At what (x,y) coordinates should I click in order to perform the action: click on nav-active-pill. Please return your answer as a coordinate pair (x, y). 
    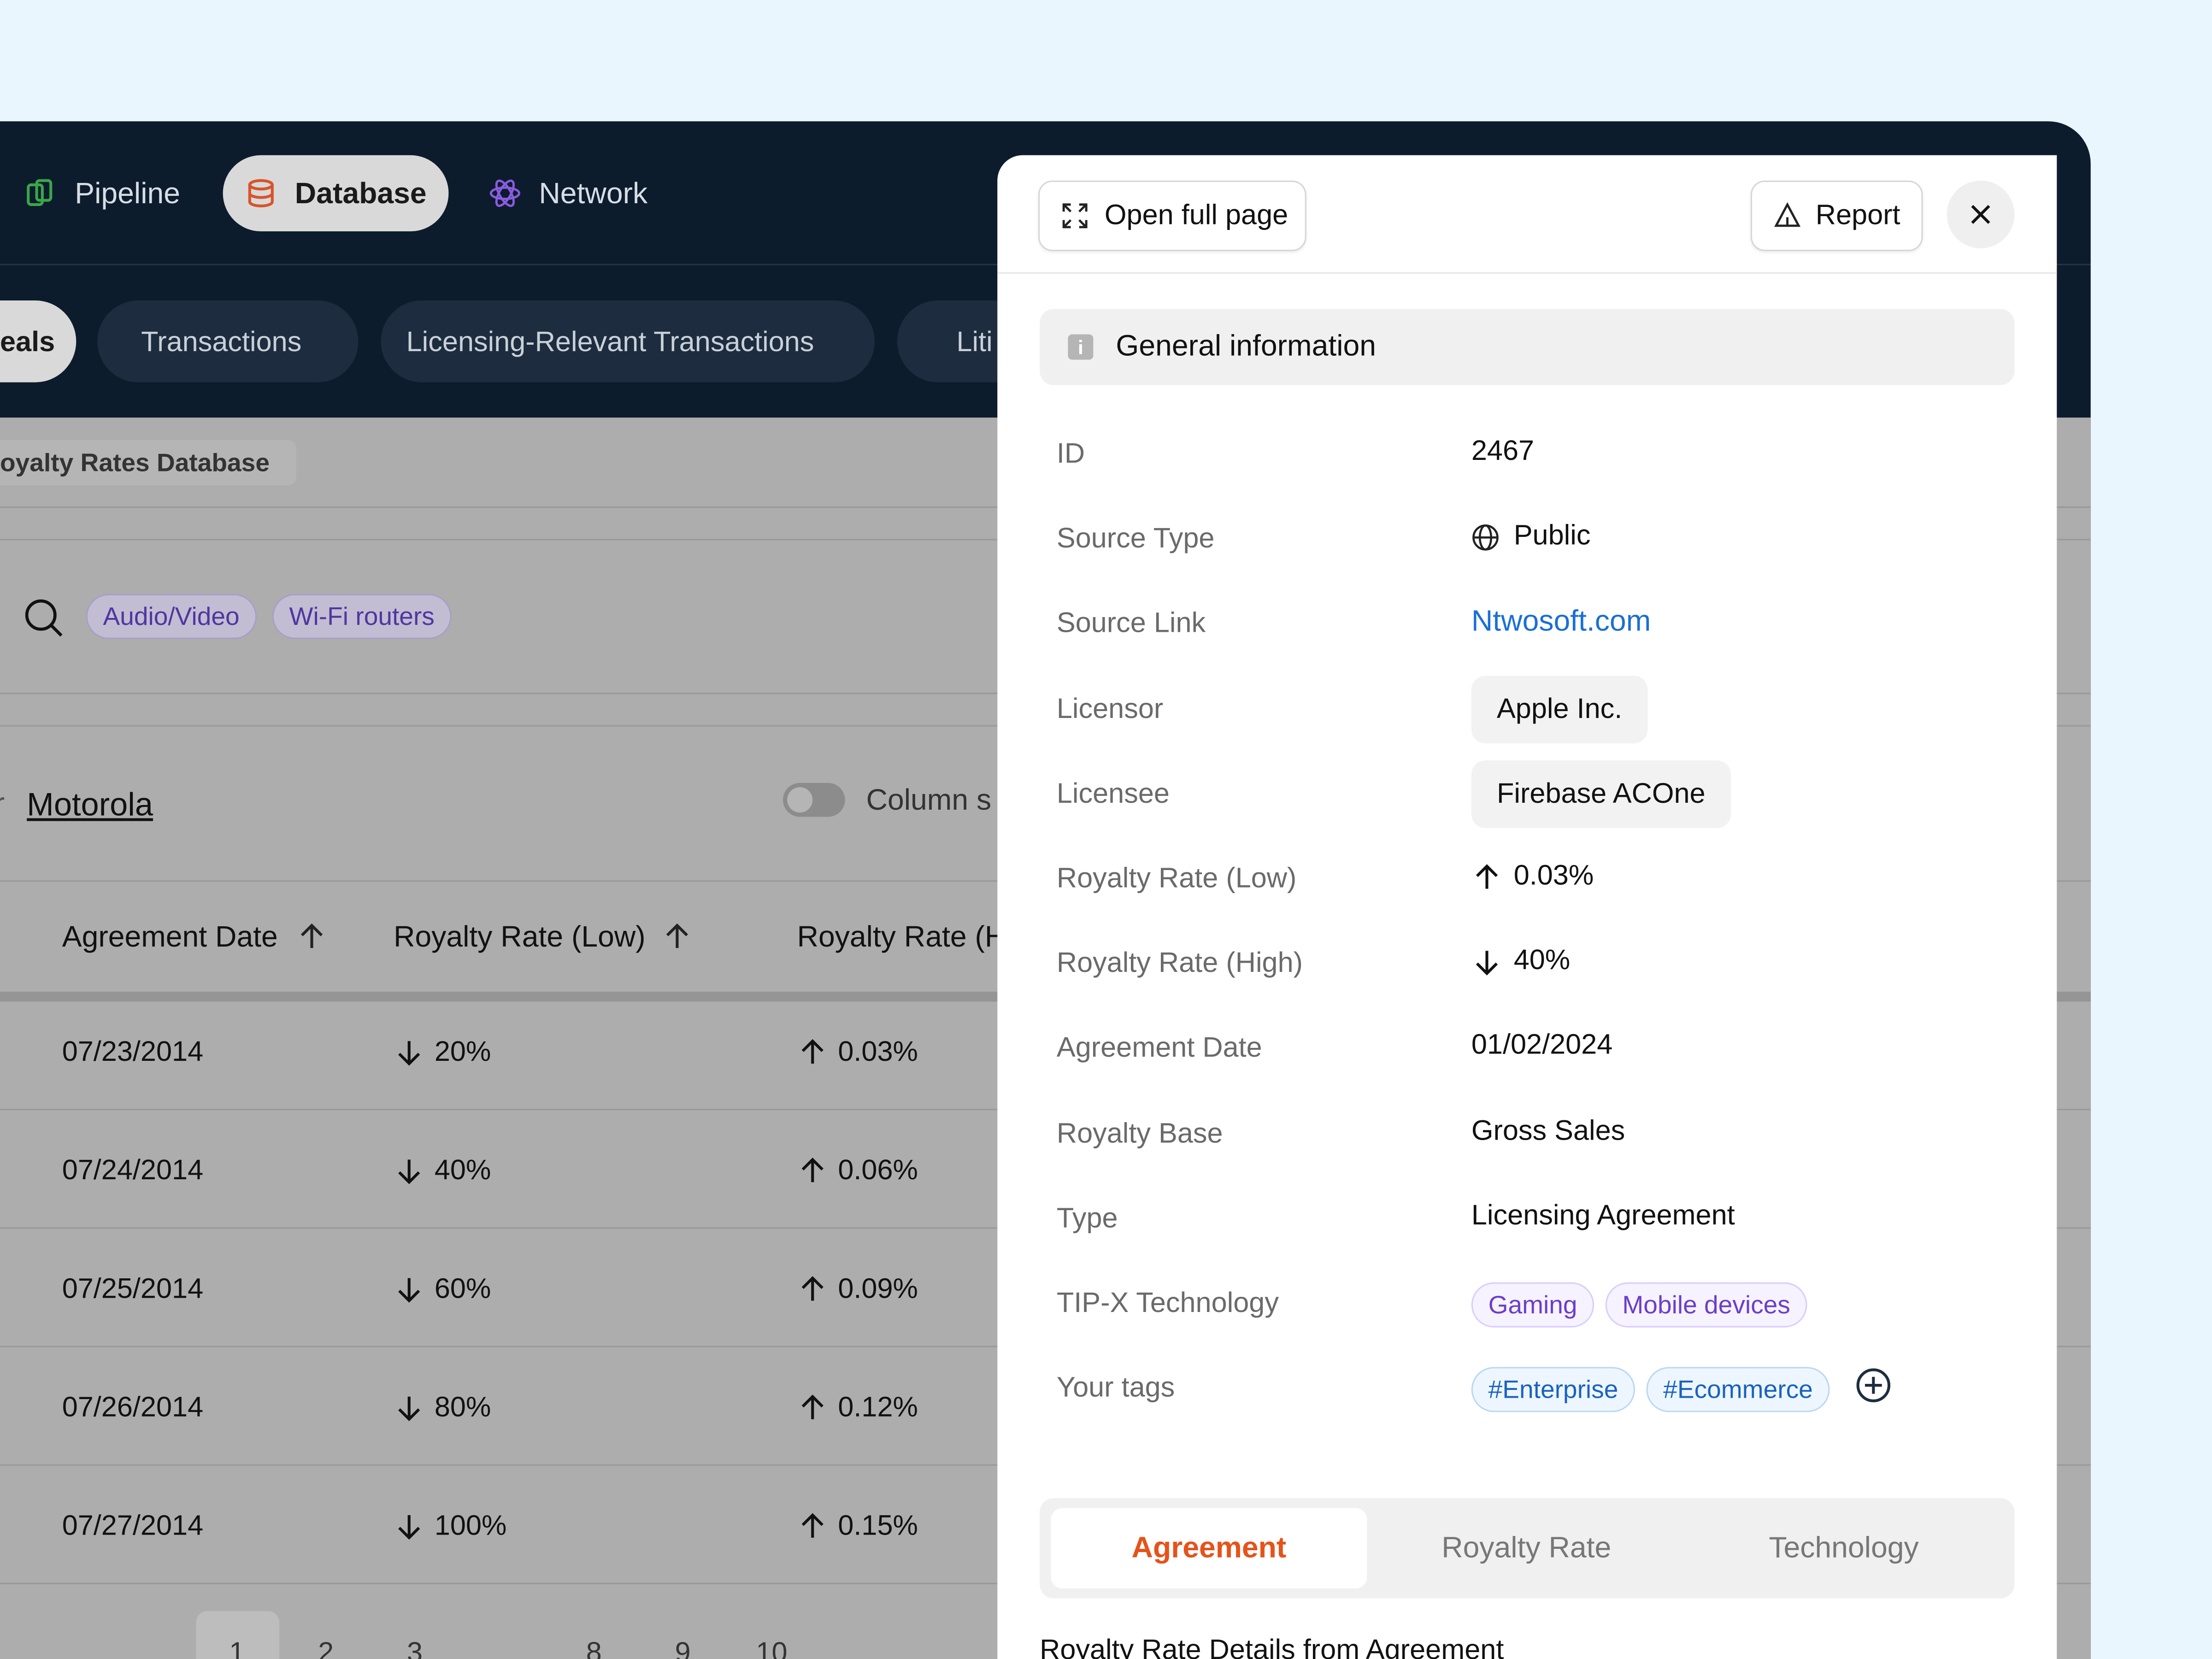
    Looking at the image, I should click on (336, 193).